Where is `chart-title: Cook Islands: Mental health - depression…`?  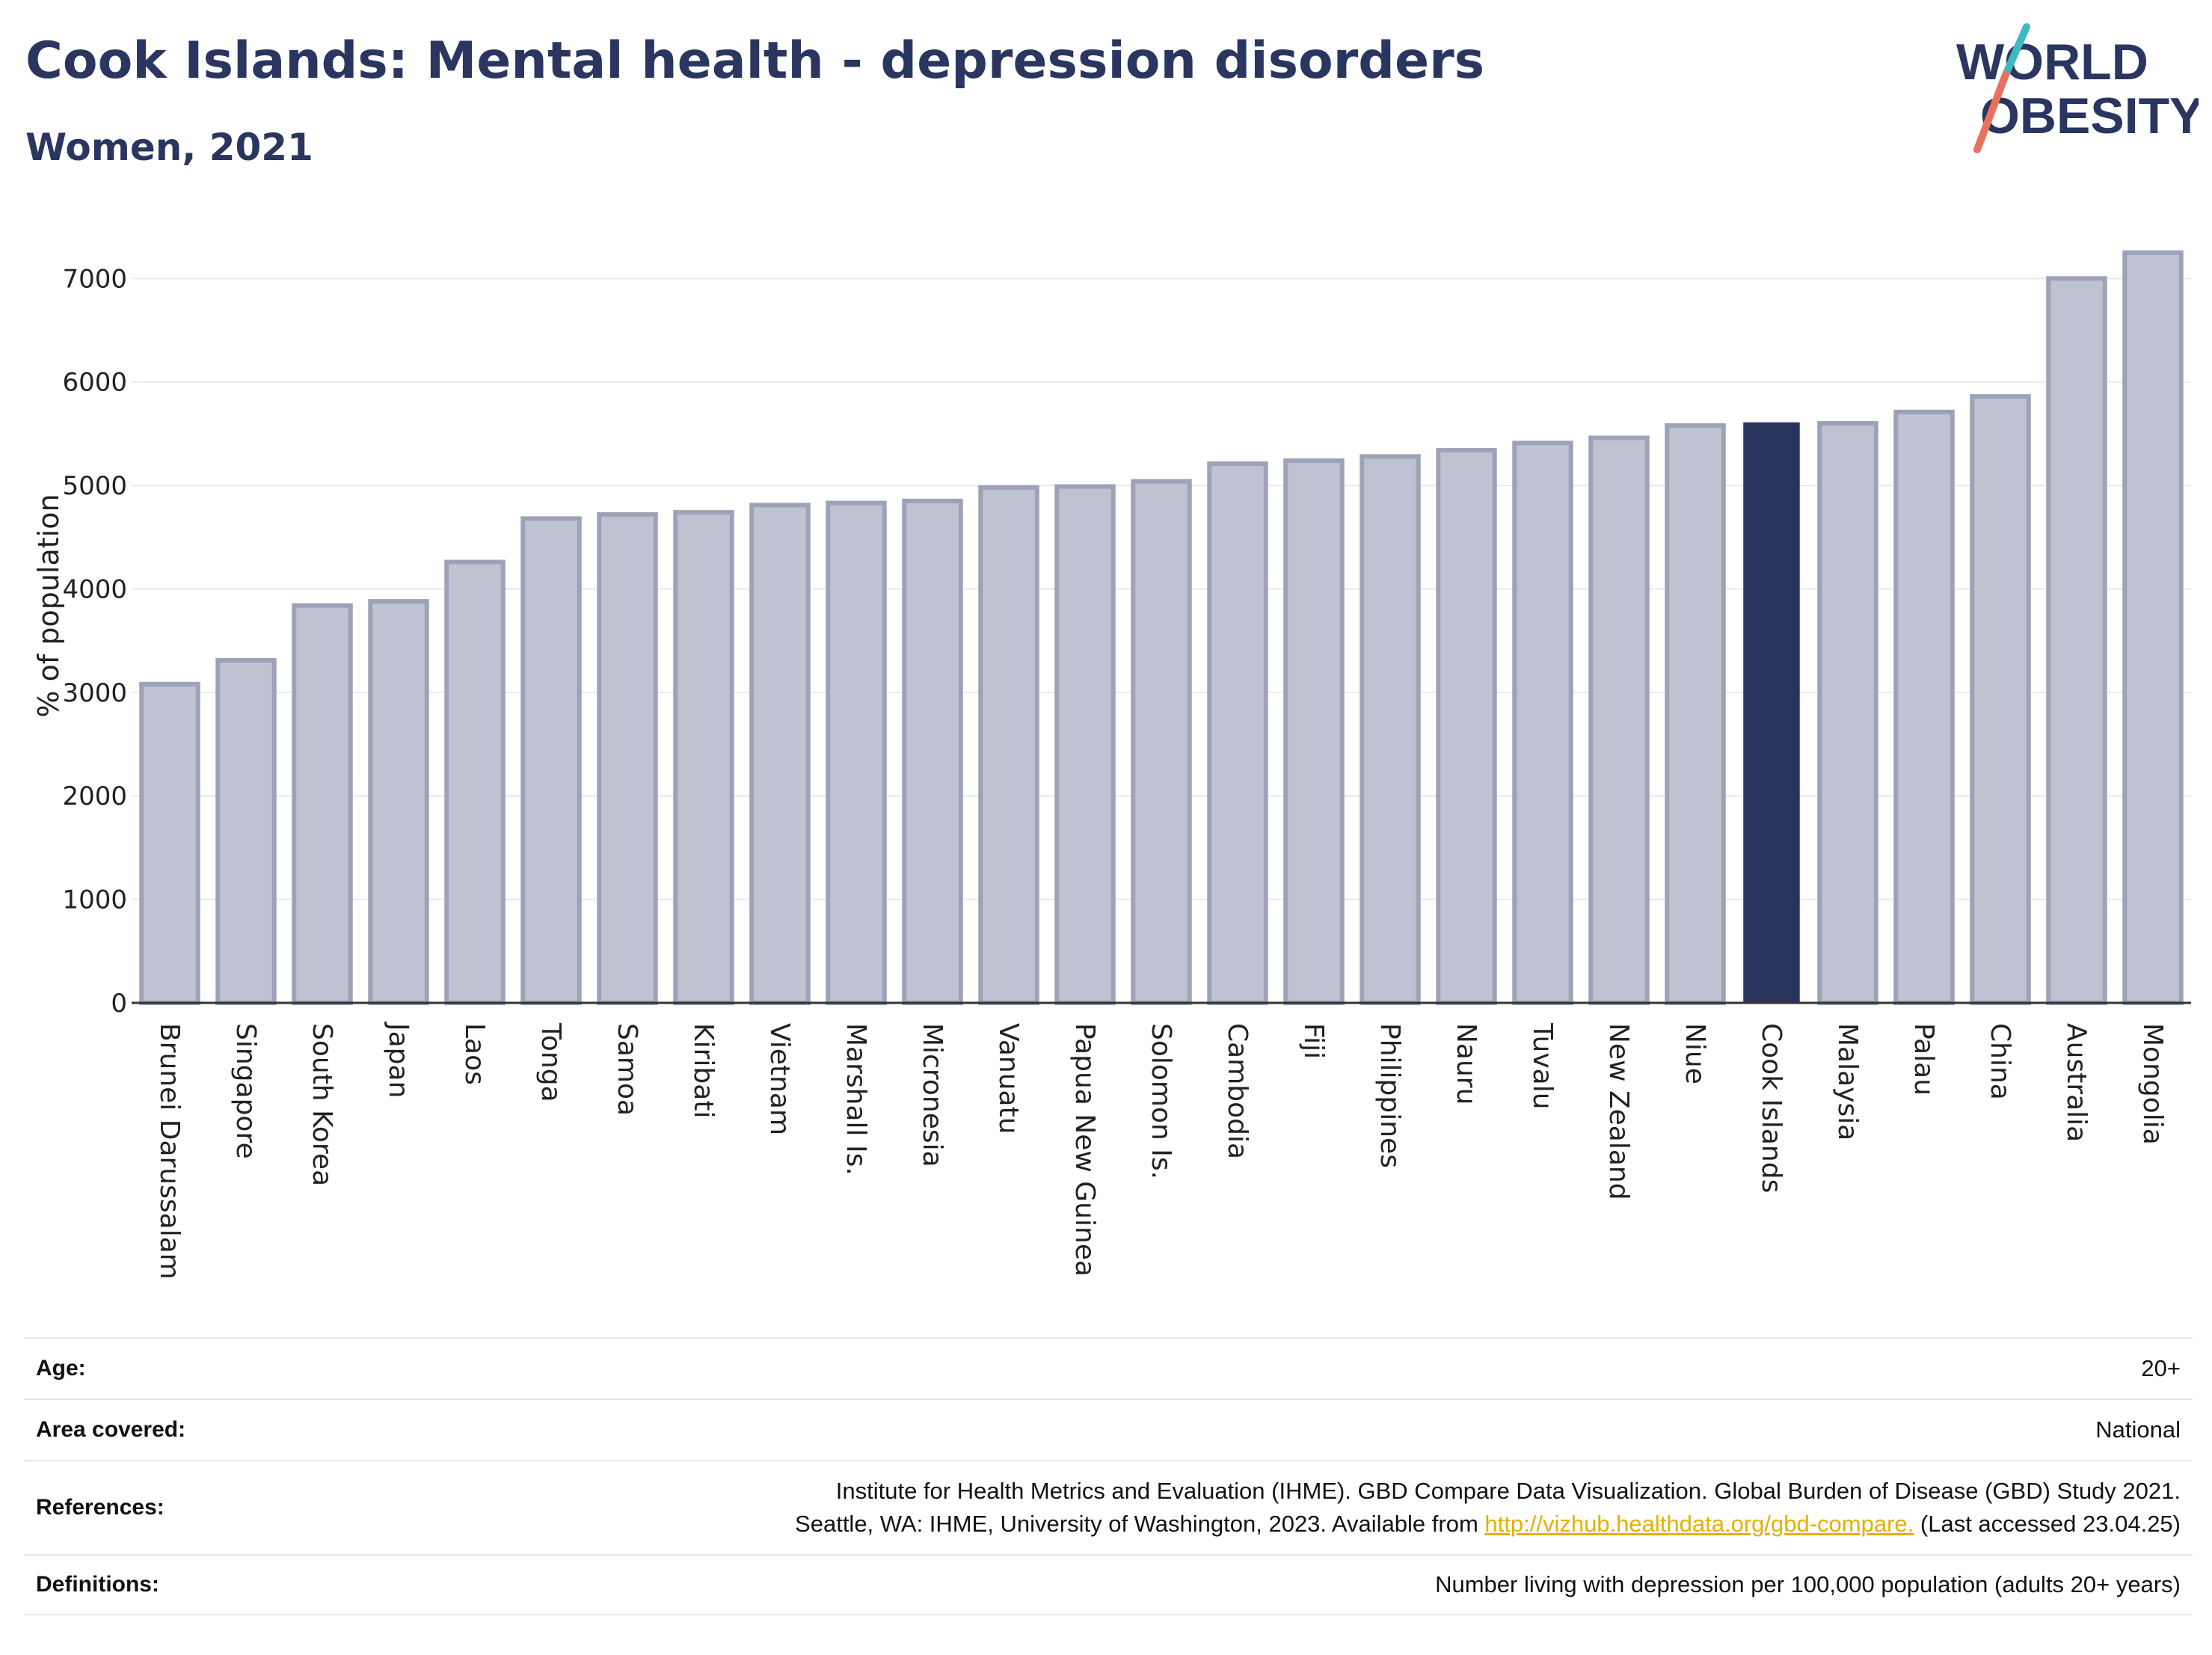
chart-title: Cook Islands: Mental health - depression… is located at coordinates (755, 60).